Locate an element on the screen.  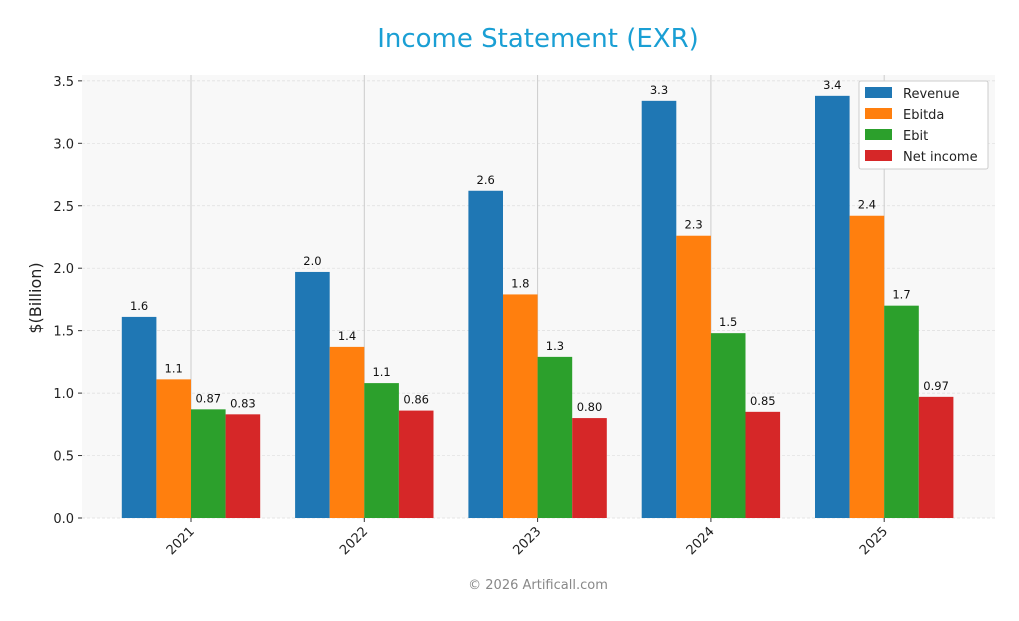
footer-copyright: © 2026 Artificall.com is located at coordinates (538, 585).